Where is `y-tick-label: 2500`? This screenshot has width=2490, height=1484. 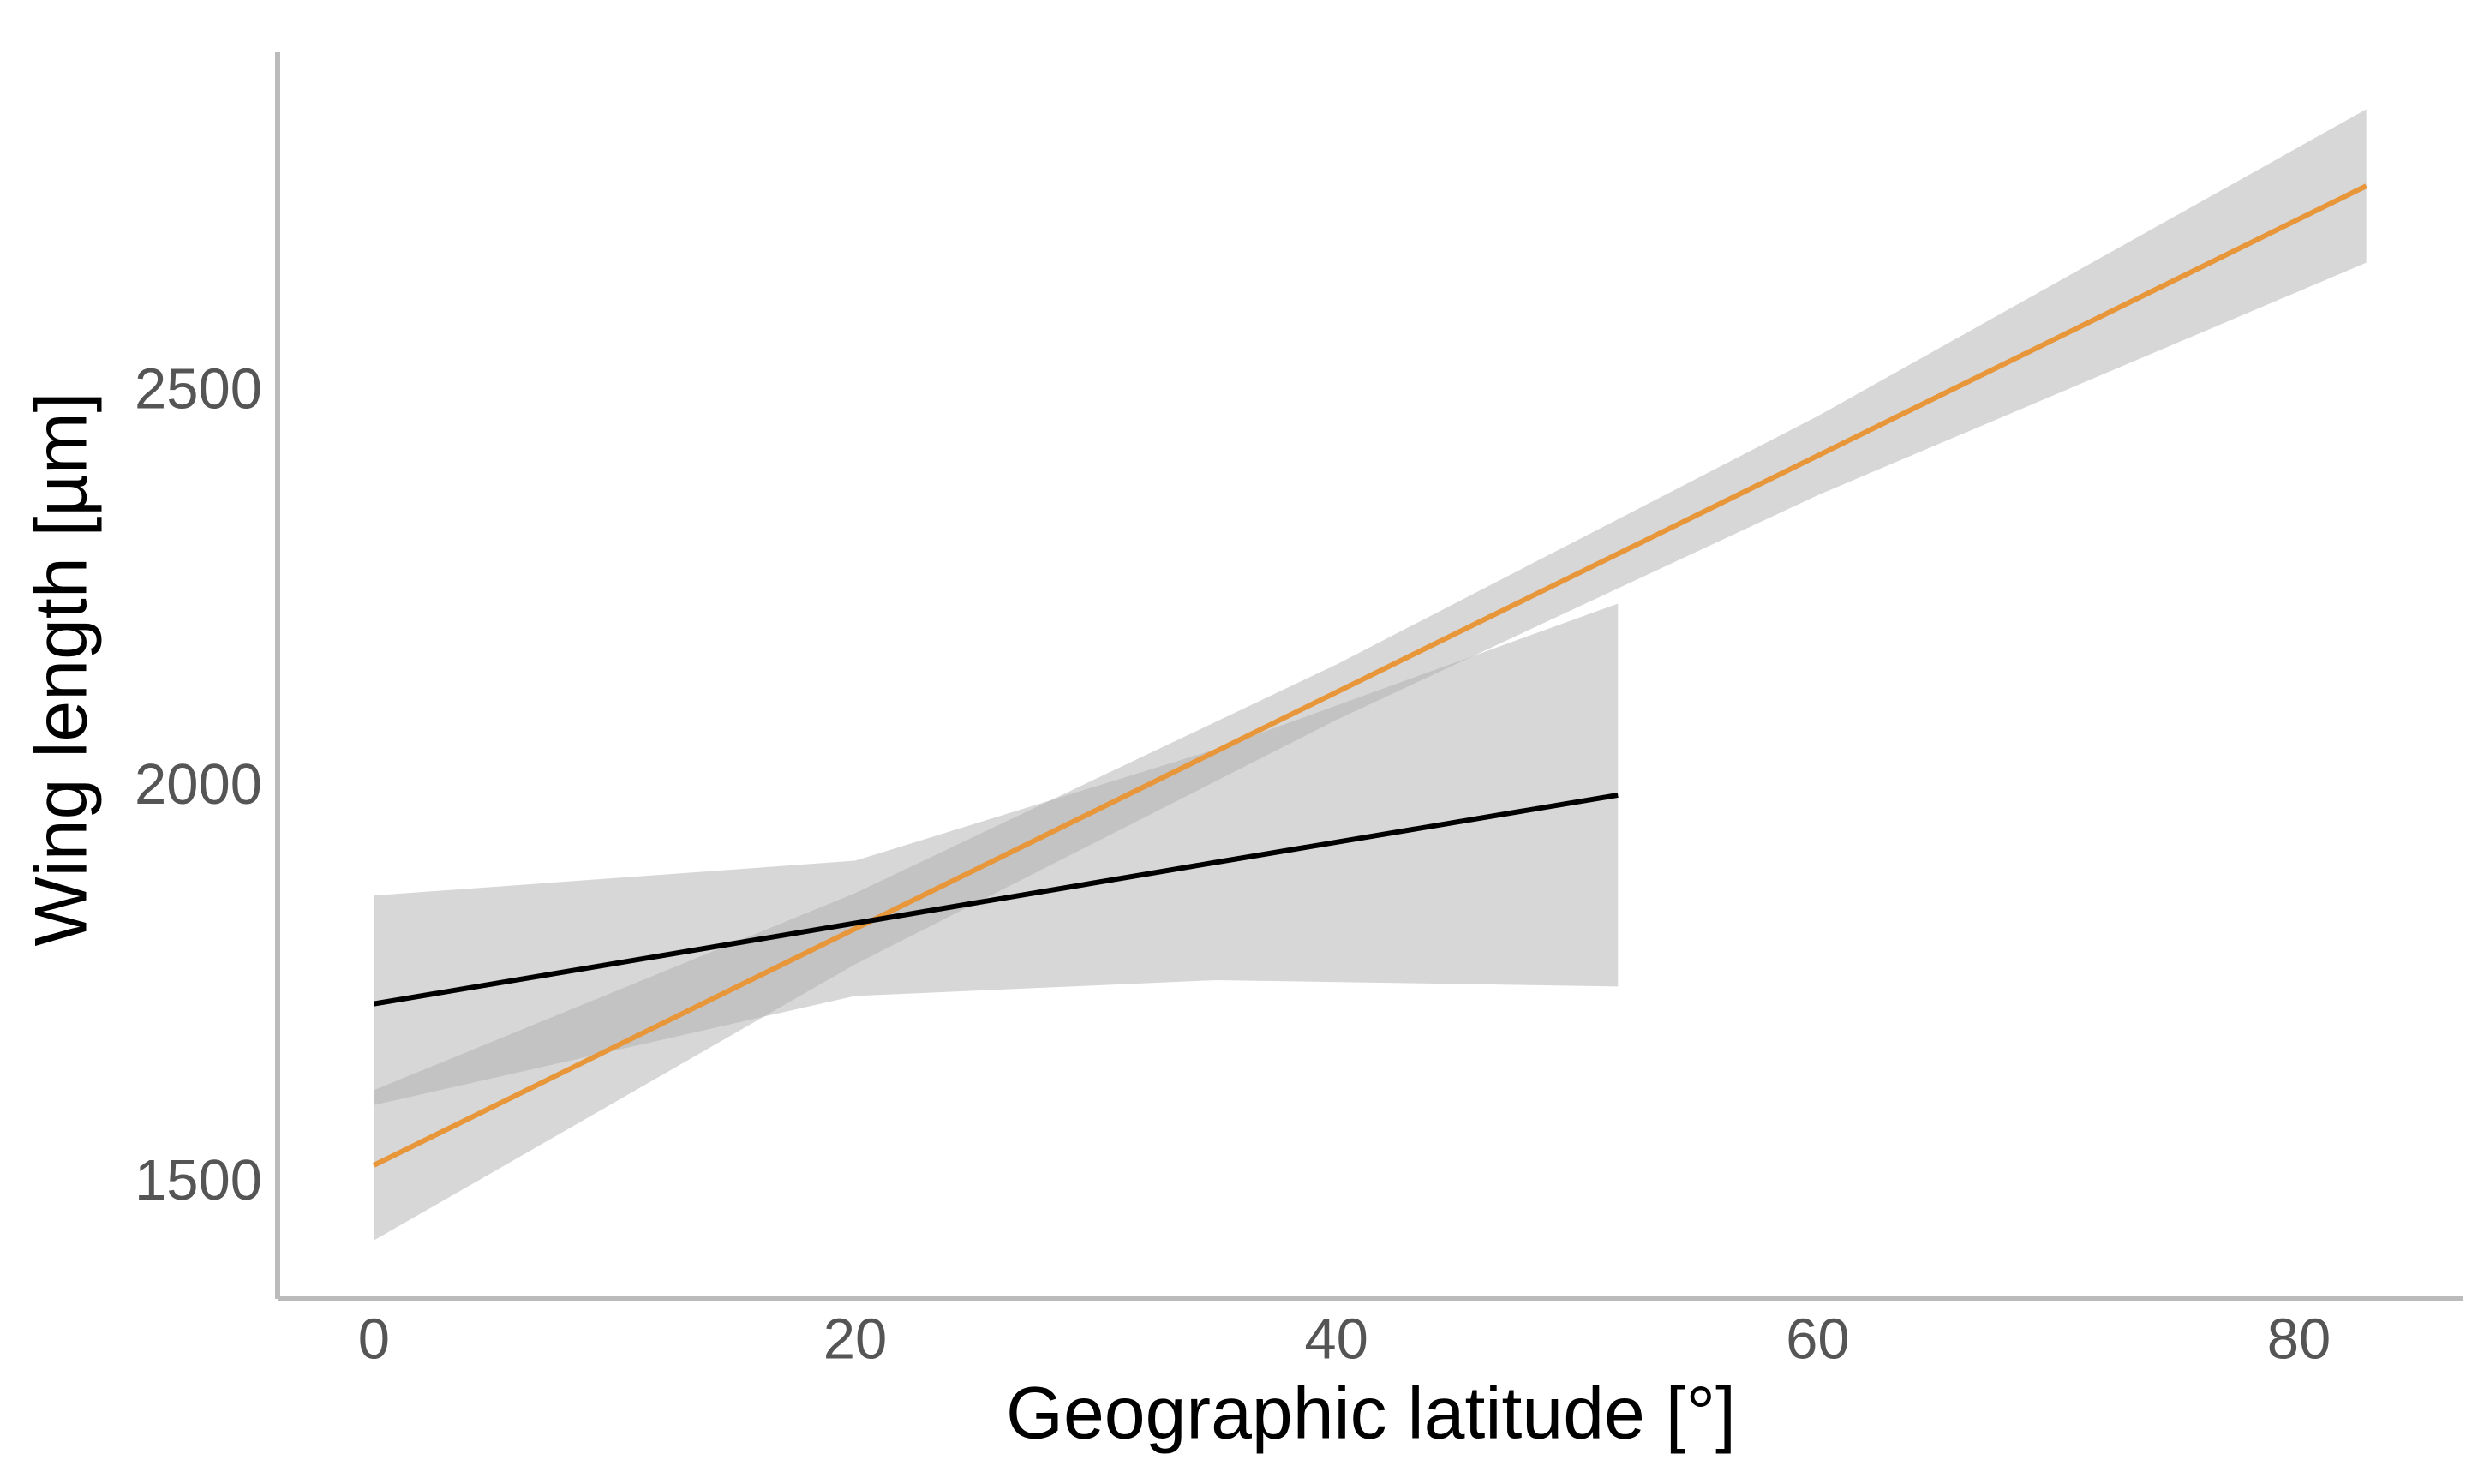
y-tick-label: 2500 is located at coordinates (198, 390).